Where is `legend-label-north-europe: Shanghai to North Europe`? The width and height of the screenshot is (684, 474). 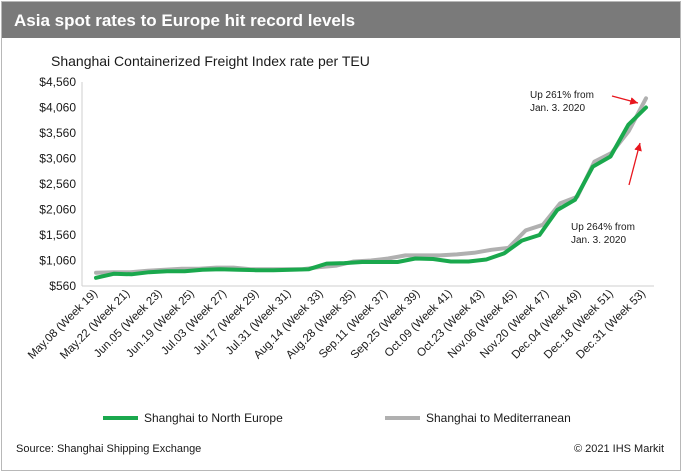 legend-label-north-europe: Shanghai to North Europe is located at coordinates (213, 418).